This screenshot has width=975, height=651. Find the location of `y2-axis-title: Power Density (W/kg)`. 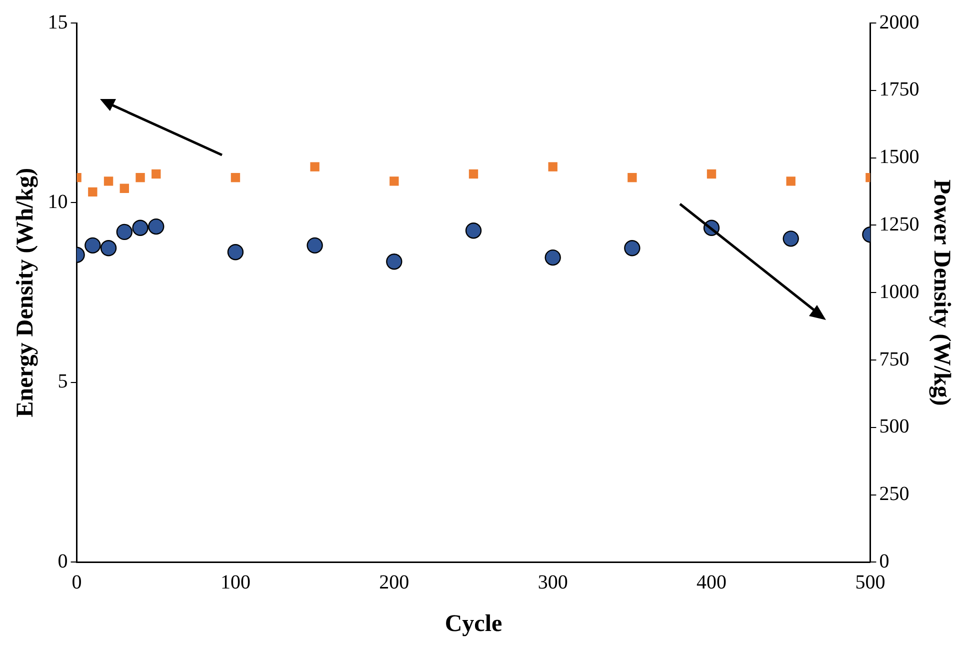

y2-axis-title: Power Density (W/kg) is located at coordinates (941, 293).